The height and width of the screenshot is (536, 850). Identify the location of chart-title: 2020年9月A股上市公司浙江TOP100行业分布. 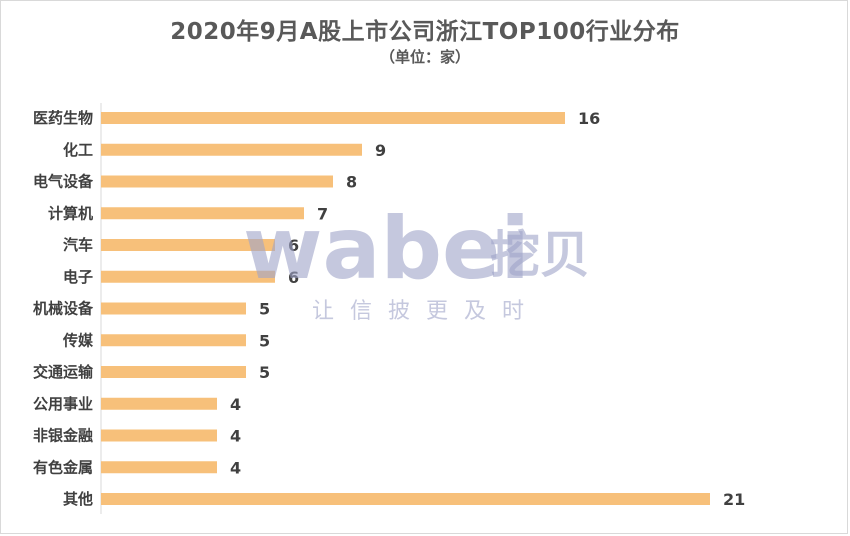
(425, 32).